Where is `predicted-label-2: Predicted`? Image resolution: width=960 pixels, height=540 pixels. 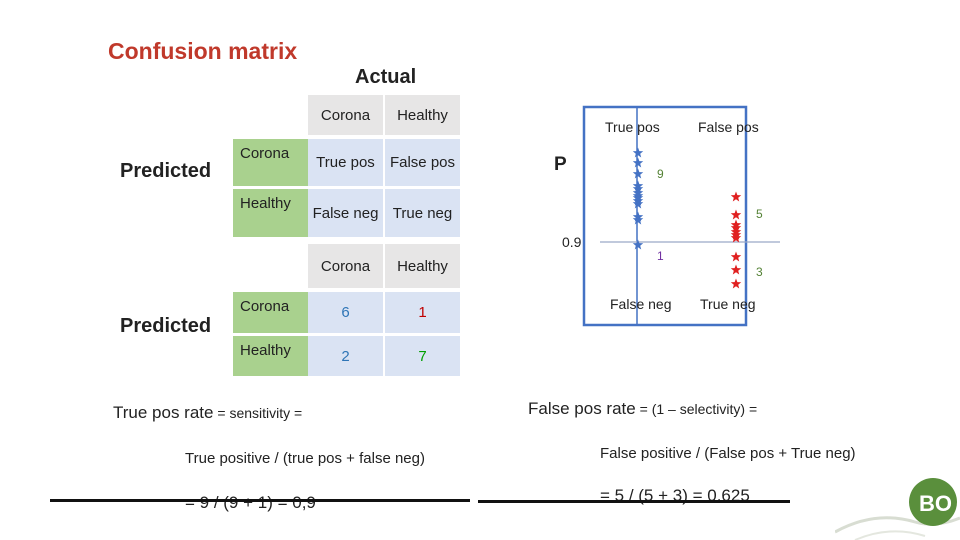 predicted-label-2: Predicted is located at coordinates (166, 326).